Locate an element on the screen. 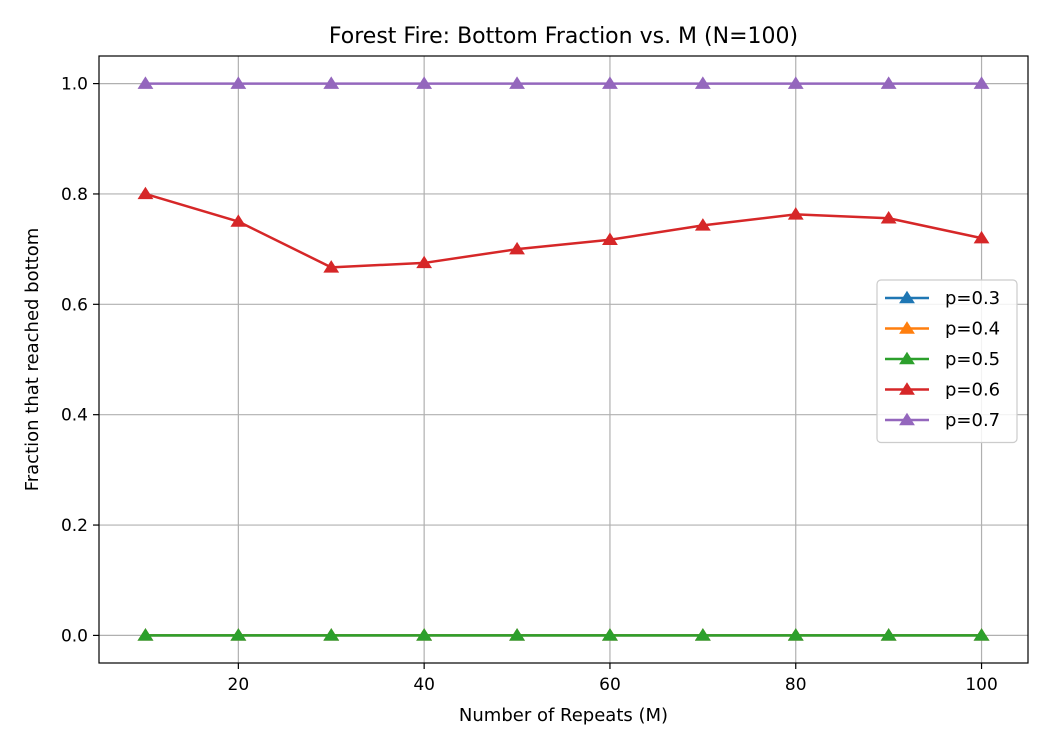 The image size is (1050, 750). legend-label: p=0.4 is located at coordinates (972, 329).